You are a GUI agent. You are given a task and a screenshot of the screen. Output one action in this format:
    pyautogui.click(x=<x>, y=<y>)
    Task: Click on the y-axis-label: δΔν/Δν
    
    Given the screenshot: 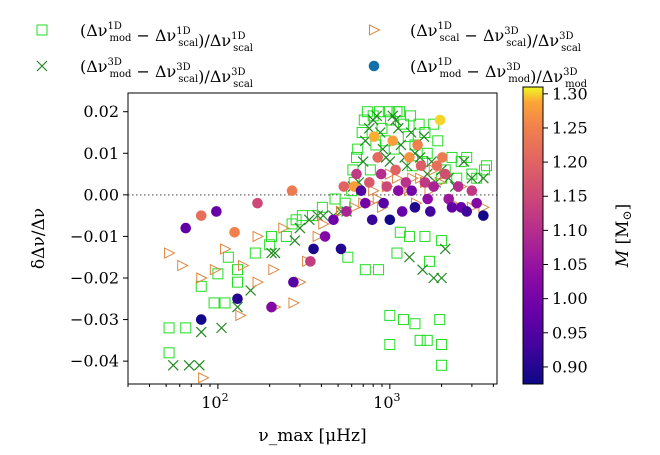 What is the action you would take?
    pyautogui.click(x=39, y=238)
    